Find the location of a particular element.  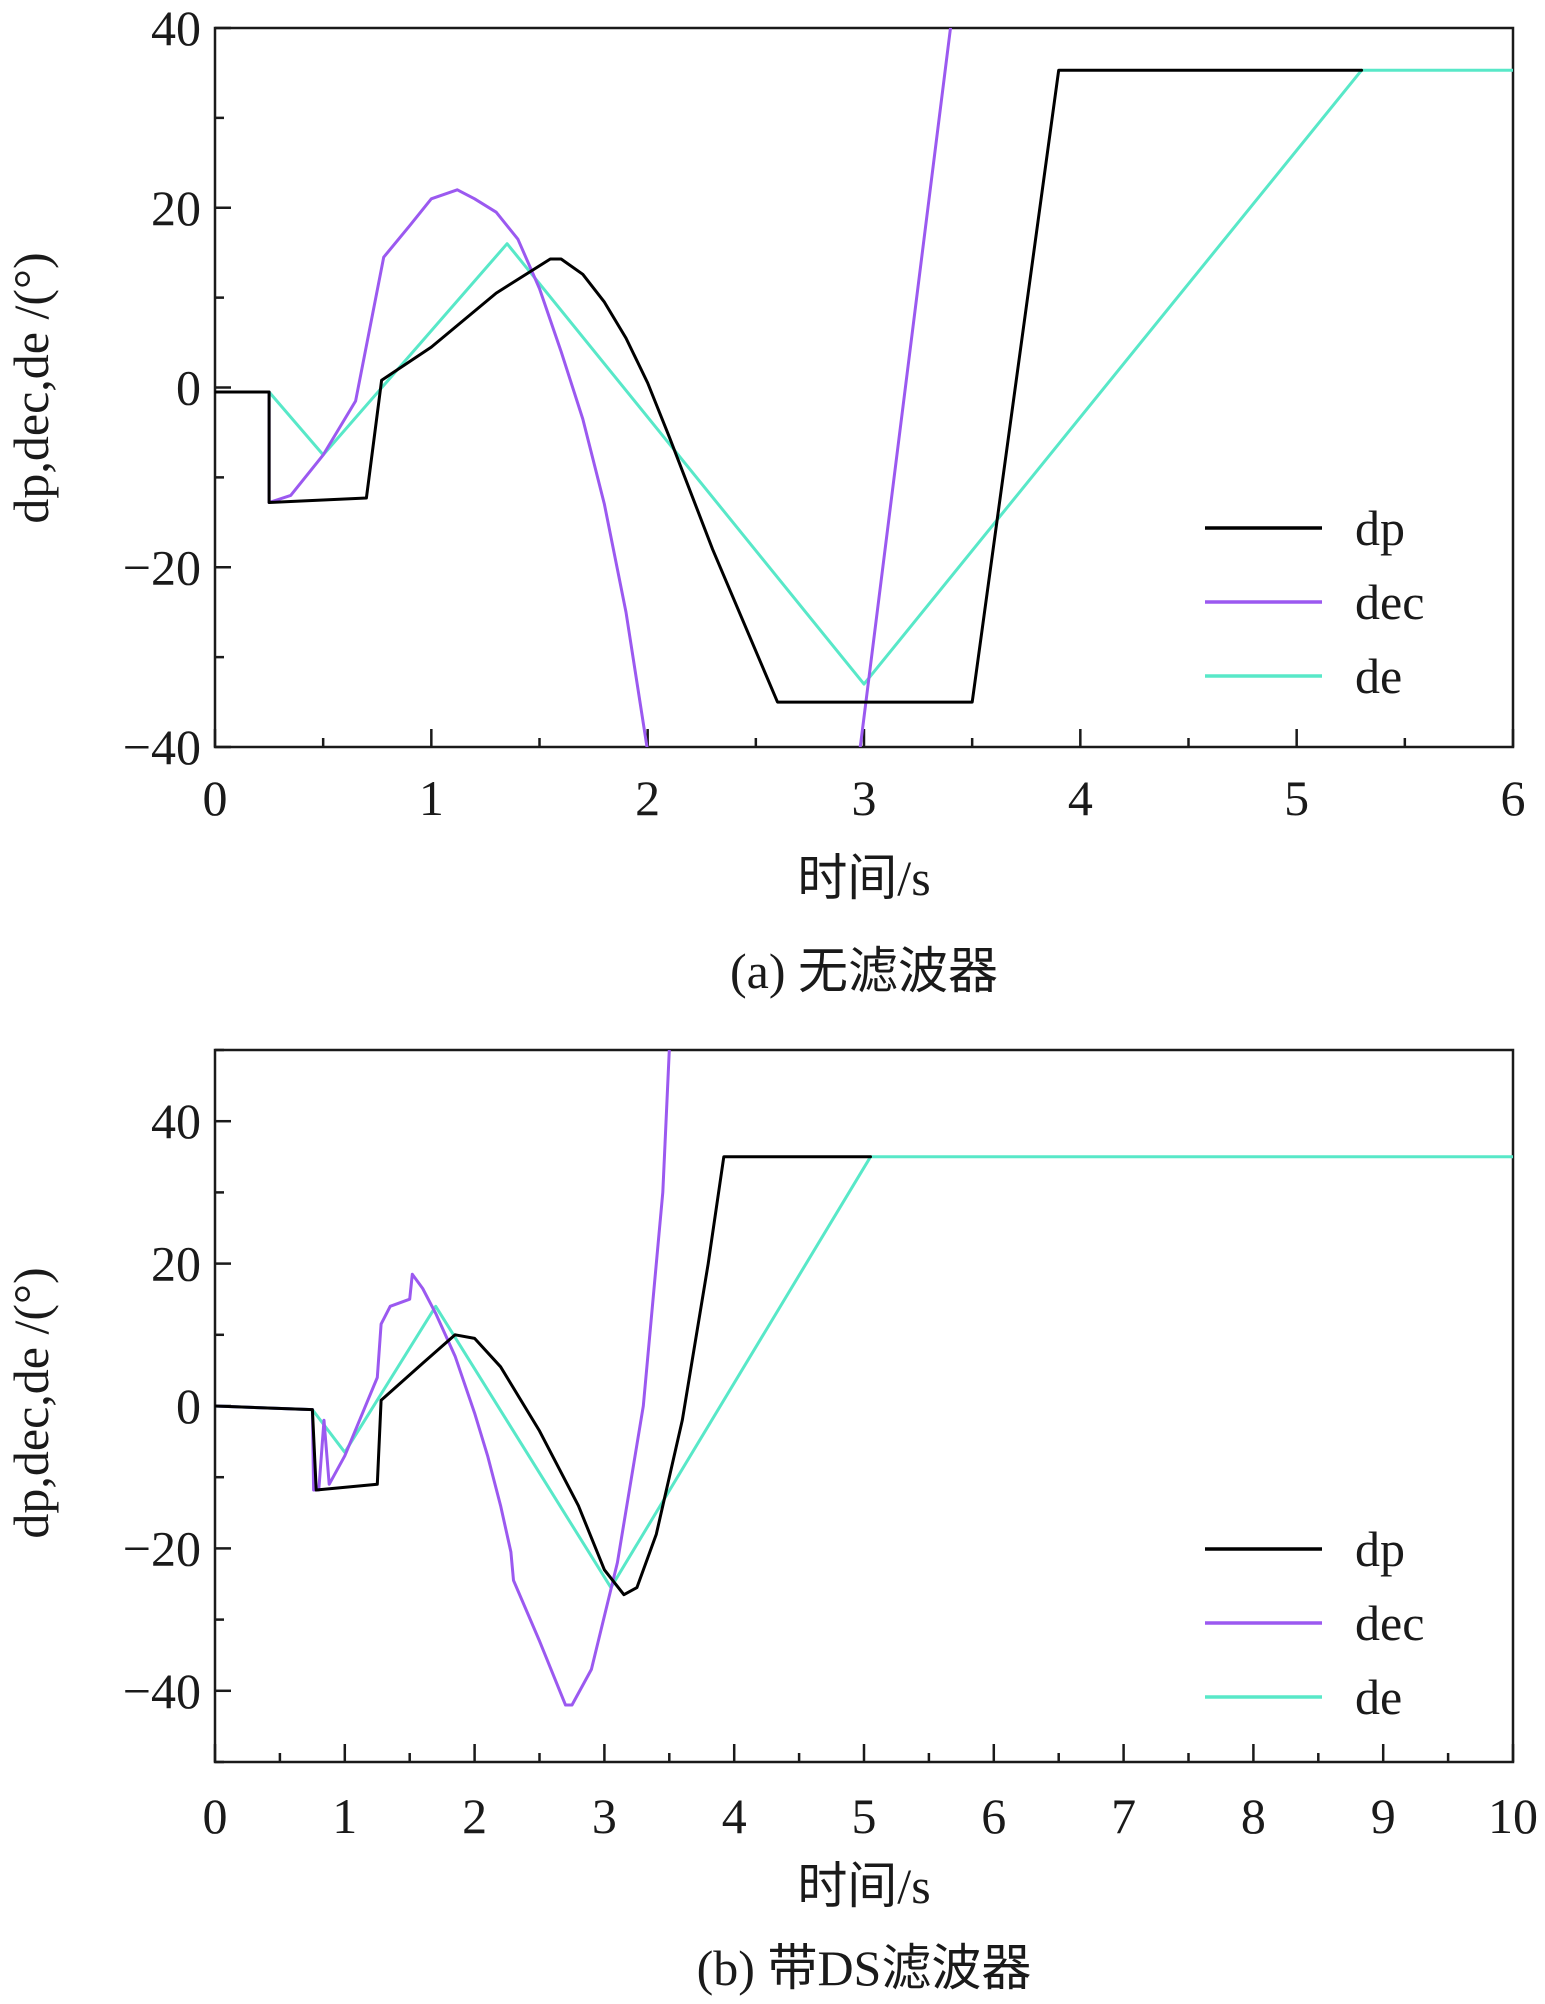

panel-a-y-tick-label: 40 is located at coordinates (176, 28).